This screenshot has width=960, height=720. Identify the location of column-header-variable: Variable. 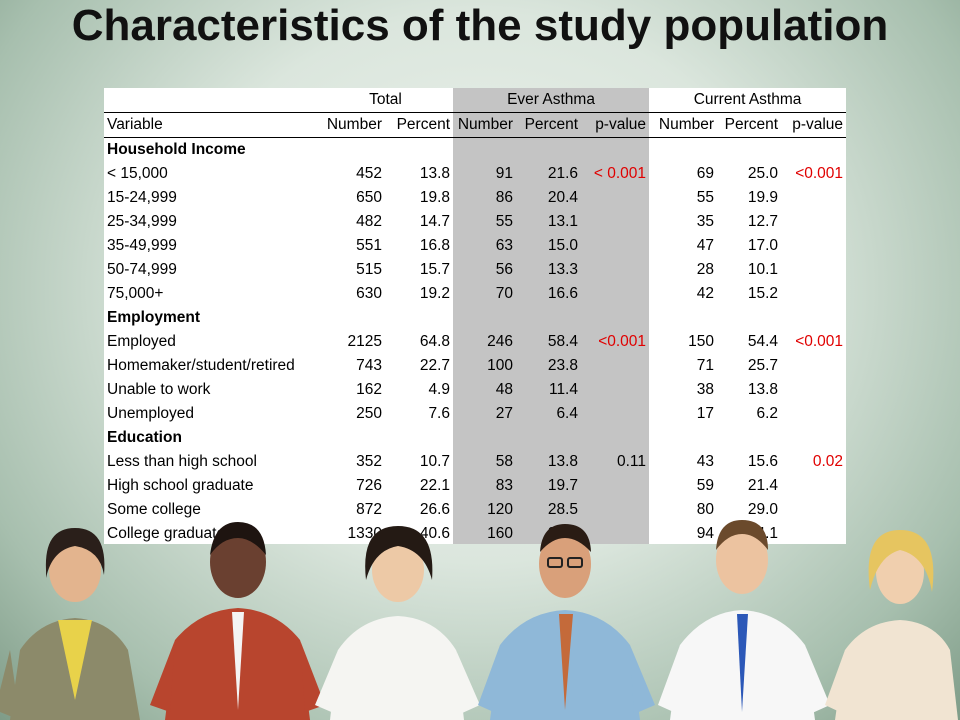
(211, 125).